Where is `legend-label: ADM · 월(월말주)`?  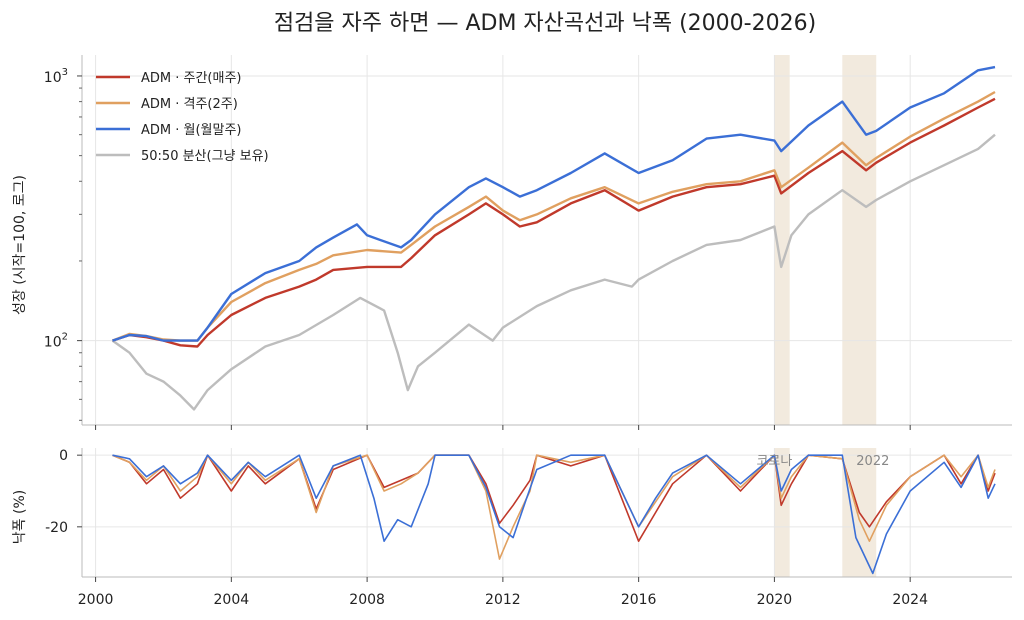
legend-label: ADM · 월(월말주) is located at coordinates (191, 130).